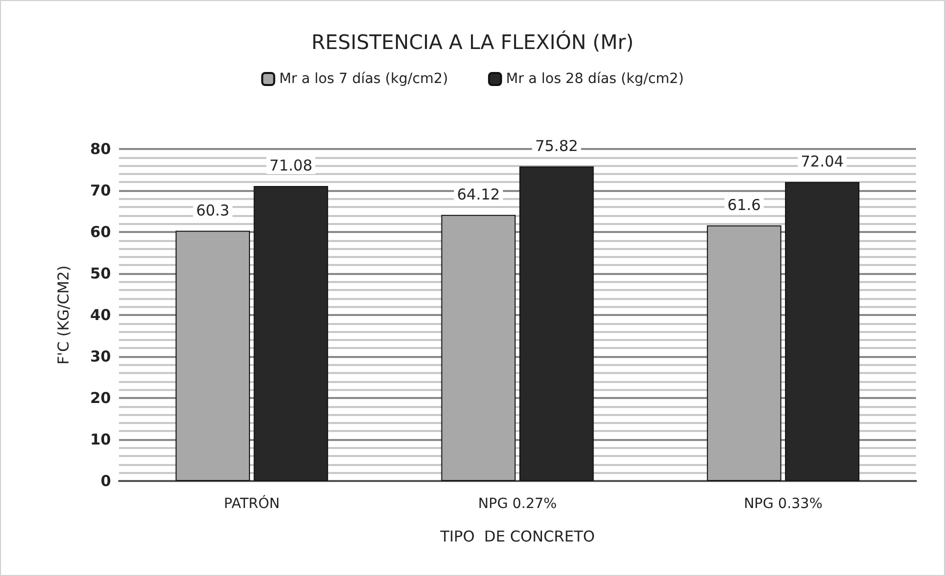  I want to click on x-tick-label: PATRÓN, so click(252, 503).